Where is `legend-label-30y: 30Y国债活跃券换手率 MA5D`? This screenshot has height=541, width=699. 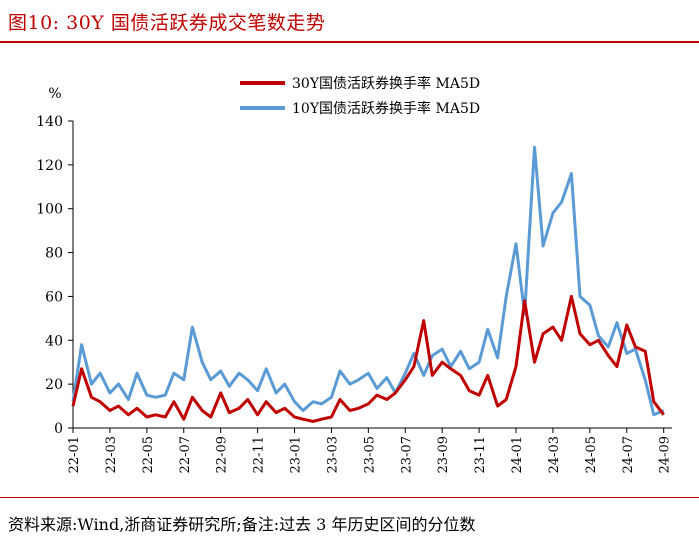
legend-label-30y: 30Y国债活跃券换手率 MA5D is located at coordinates (386, 83).